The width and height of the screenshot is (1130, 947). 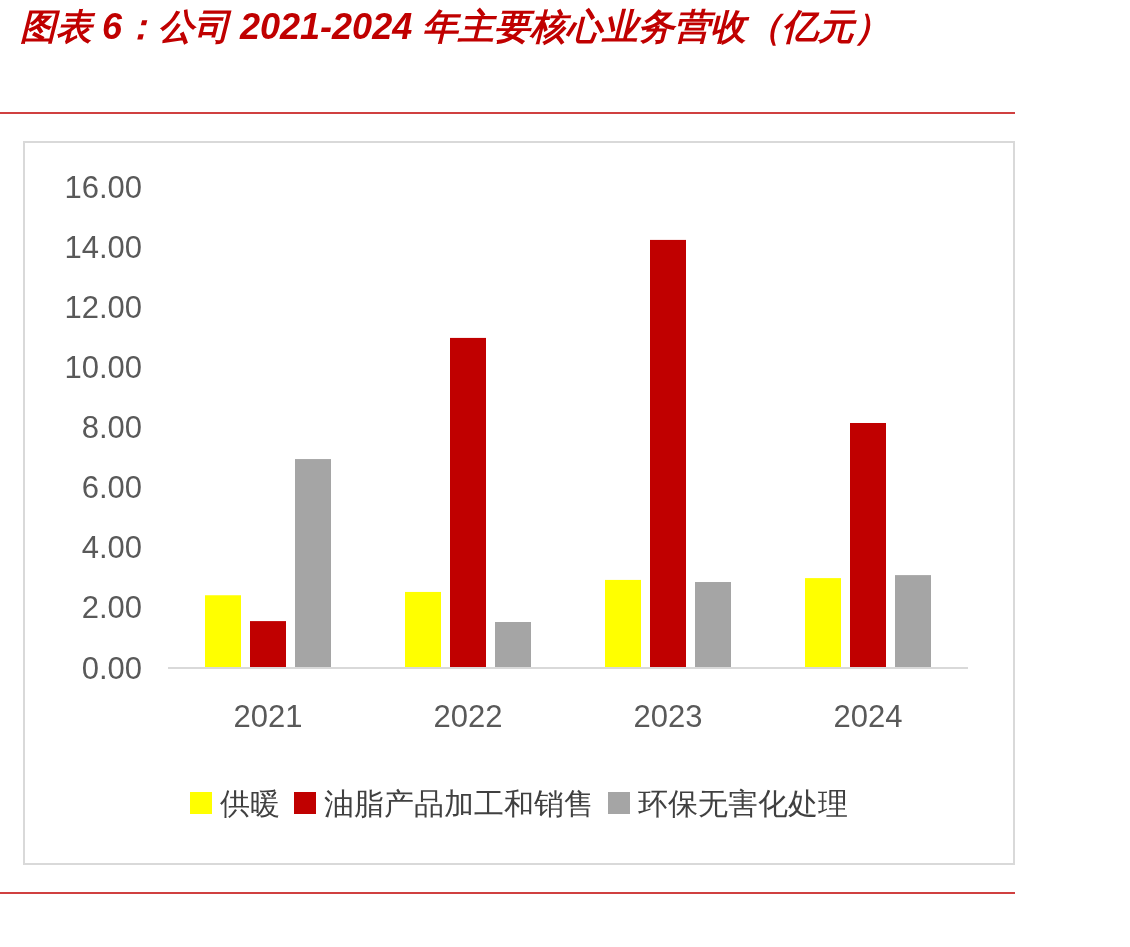 What do you see at coordinates (103, 187) in the screenshot?
I see `y-tick-label: 16.00` at bounding box center [103, 187].